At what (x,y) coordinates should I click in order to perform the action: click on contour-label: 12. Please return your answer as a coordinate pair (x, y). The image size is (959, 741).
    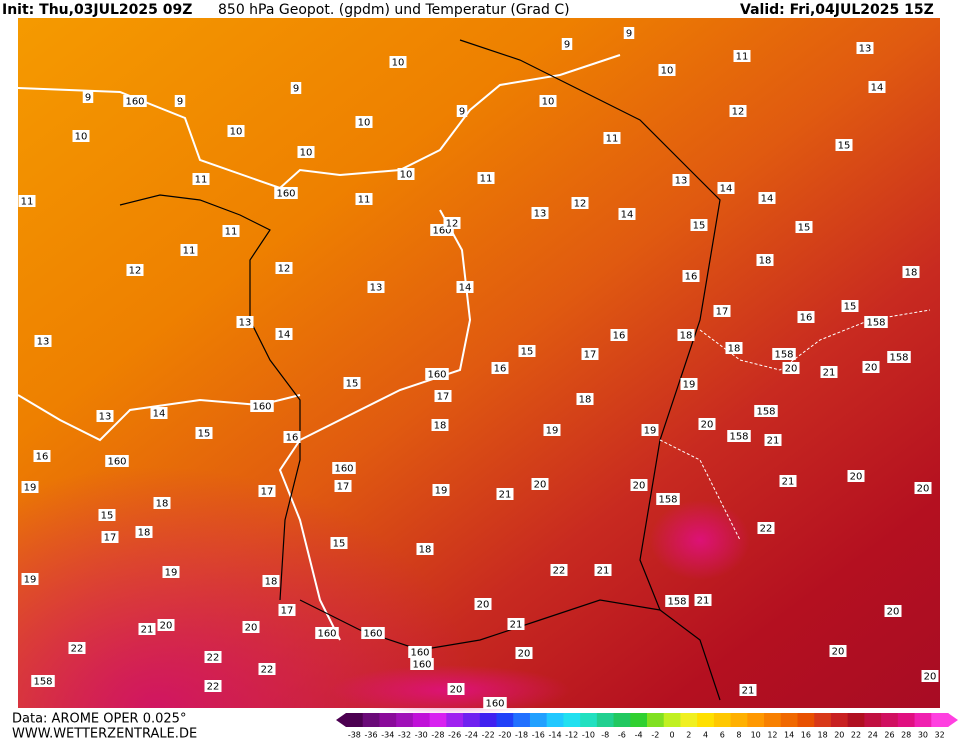
    Looking at the image, I should click on (452, 224).